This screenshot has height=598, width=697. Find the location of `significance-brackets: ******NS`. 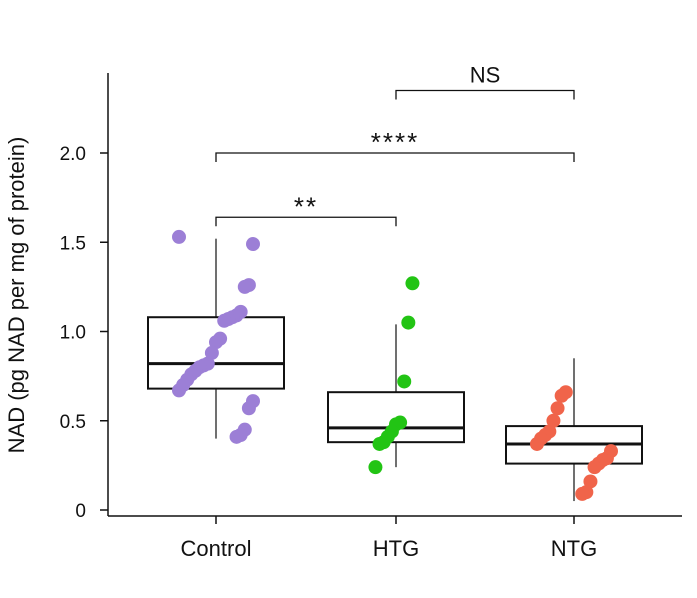

significance-brackets: ******NS is located at coordinates (395, 145).